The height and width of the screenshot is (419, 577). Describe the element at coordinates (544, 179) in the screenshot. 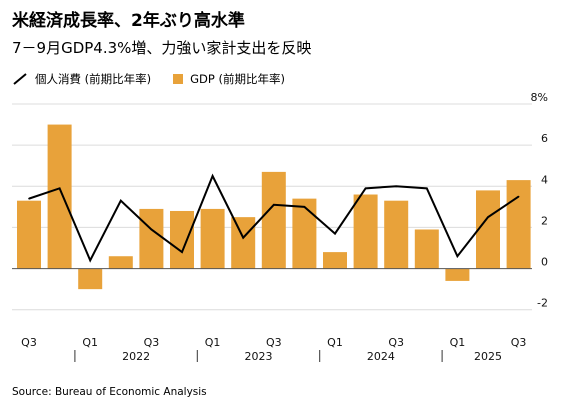

I see `y-tick-label: 4` at that location.